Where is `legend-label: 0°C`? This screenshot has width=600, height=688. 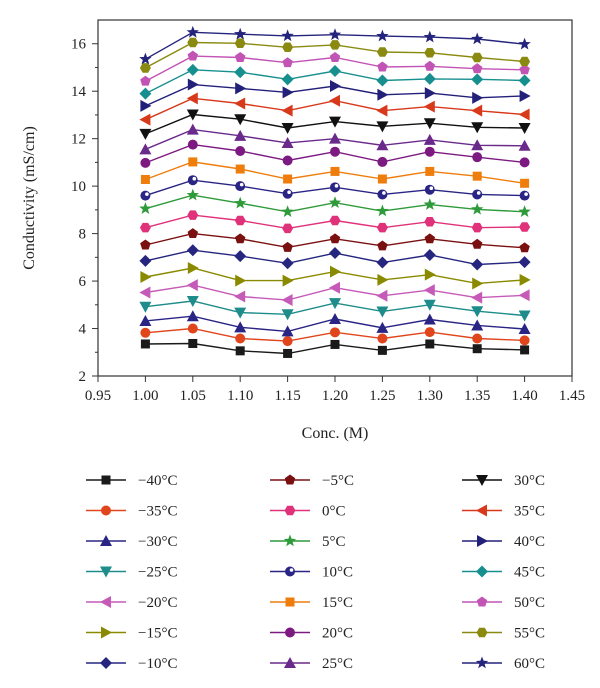 legend-label: 0°C is located at coordinates (334, 512).